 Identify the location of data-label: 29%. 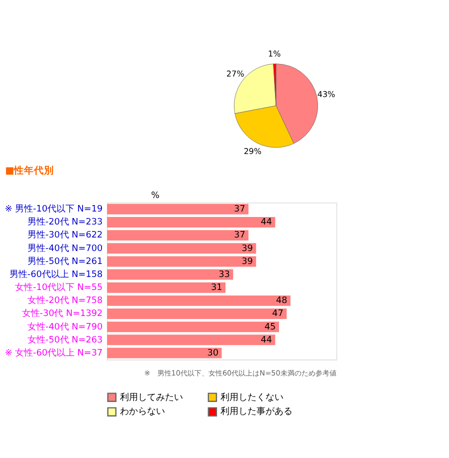
(253, 151).